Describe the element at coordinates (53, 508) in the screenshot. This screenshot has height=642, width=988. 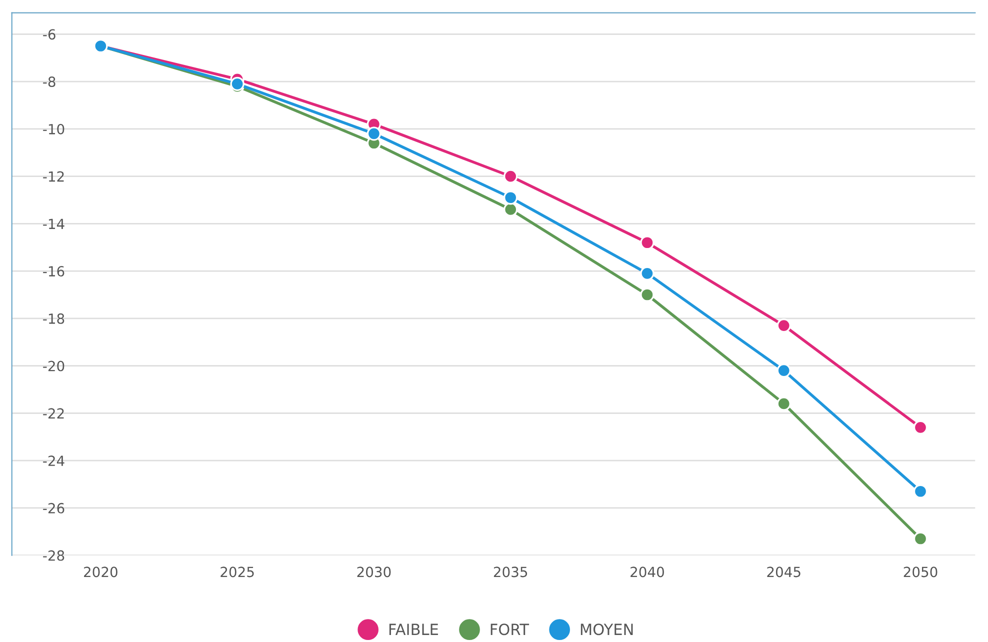
I see `y-tick-label: -26` at that location.